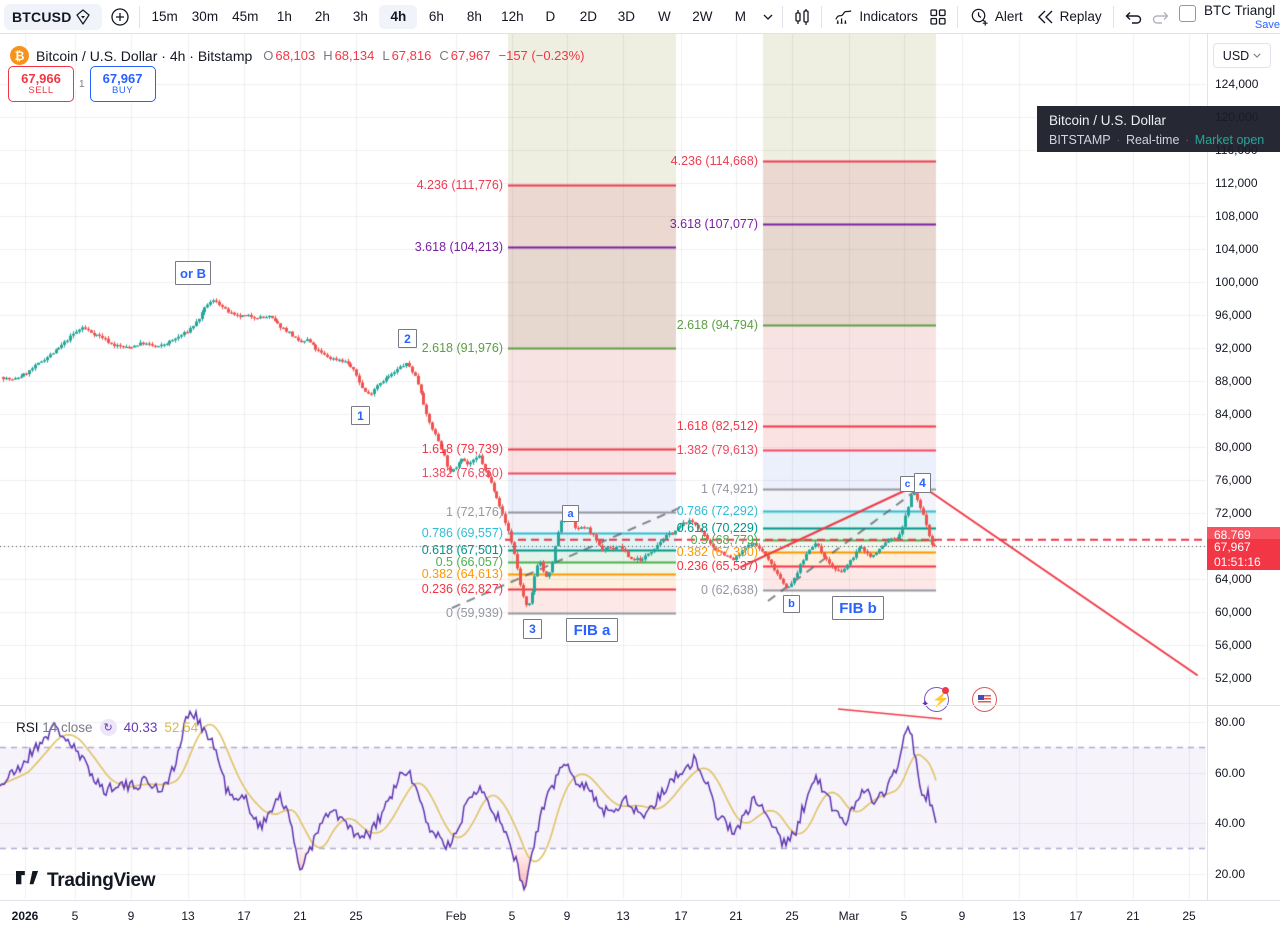 This screenshot has width=1280, height=931. Describe the element at coordinates (702, 16) in the screenshot. I see `timeframe-button-2W: 2W` at that location.